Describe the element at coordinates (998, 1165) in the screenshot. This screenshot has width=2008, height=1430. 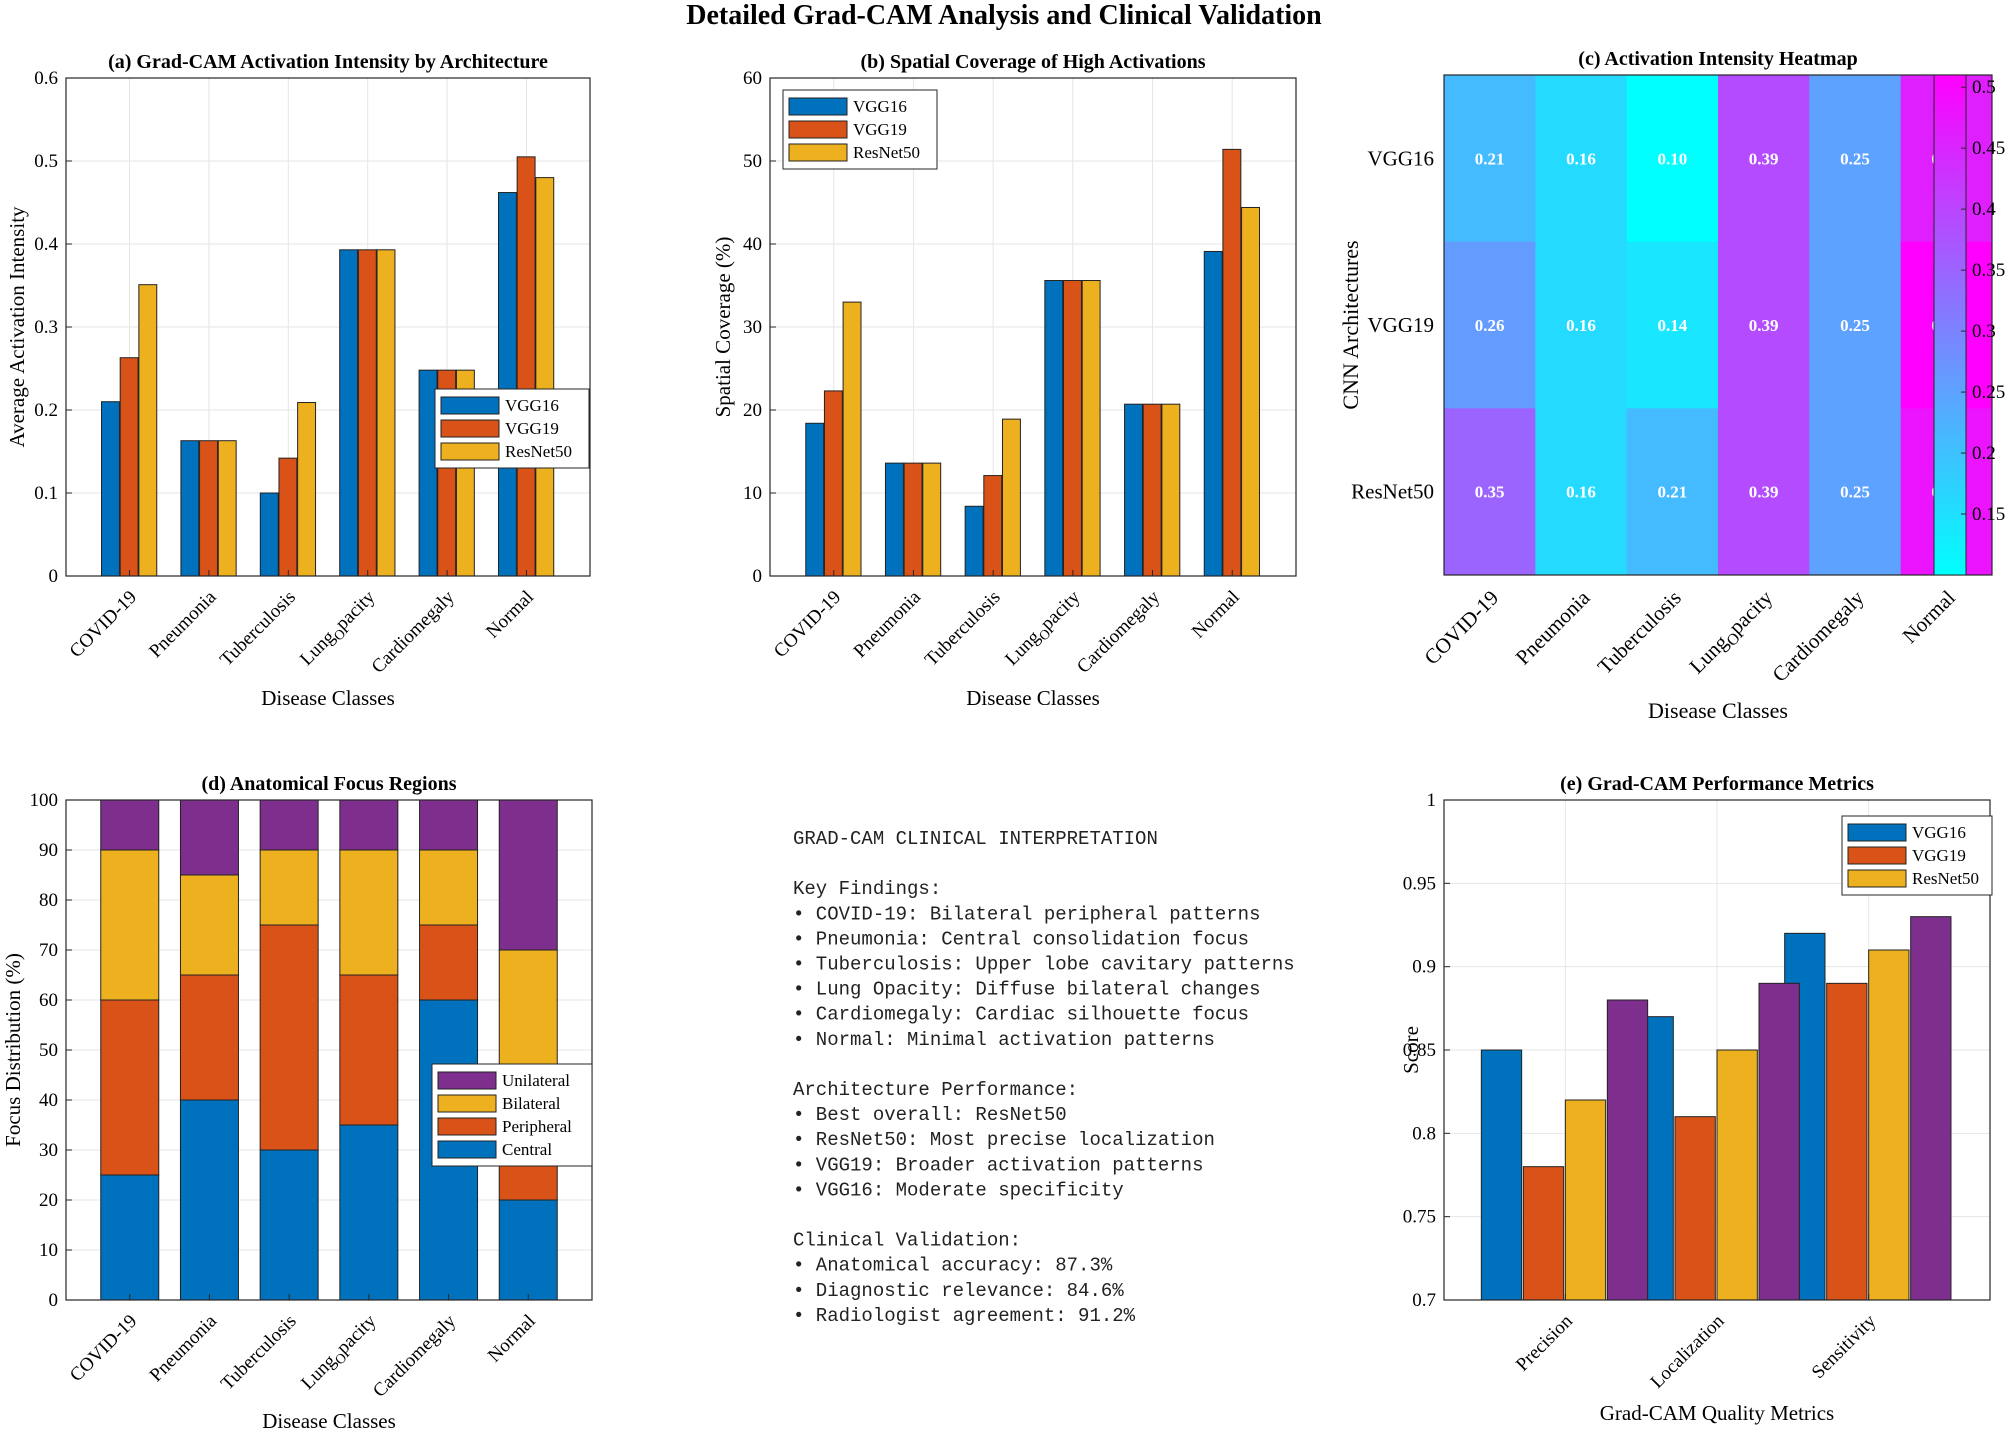
I see `interpretation-line: • VGG19: Broader activation patterns` at that location.